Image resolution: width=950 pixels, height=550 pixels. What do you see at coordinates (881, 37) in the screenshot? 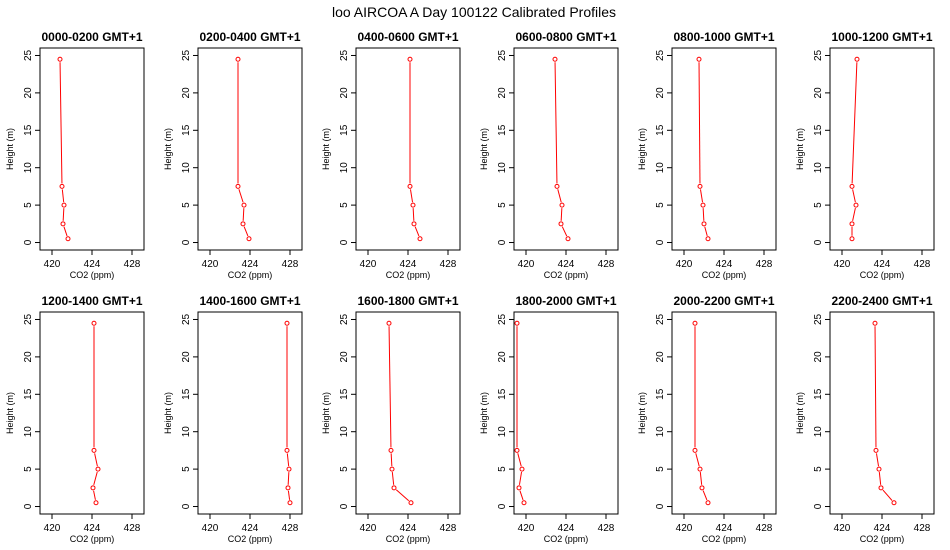
I see `panel-title: 1000-1200 GMT+1` at bounding box center [881, 37].